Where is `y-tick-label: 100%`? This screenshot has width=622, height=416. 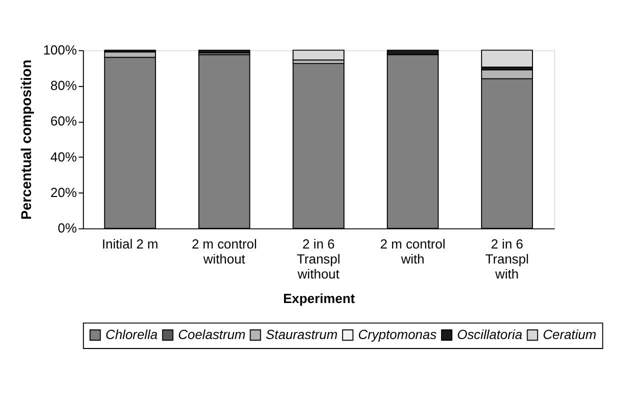 y-tick-label: 100% is located at coordinates (60, 50).